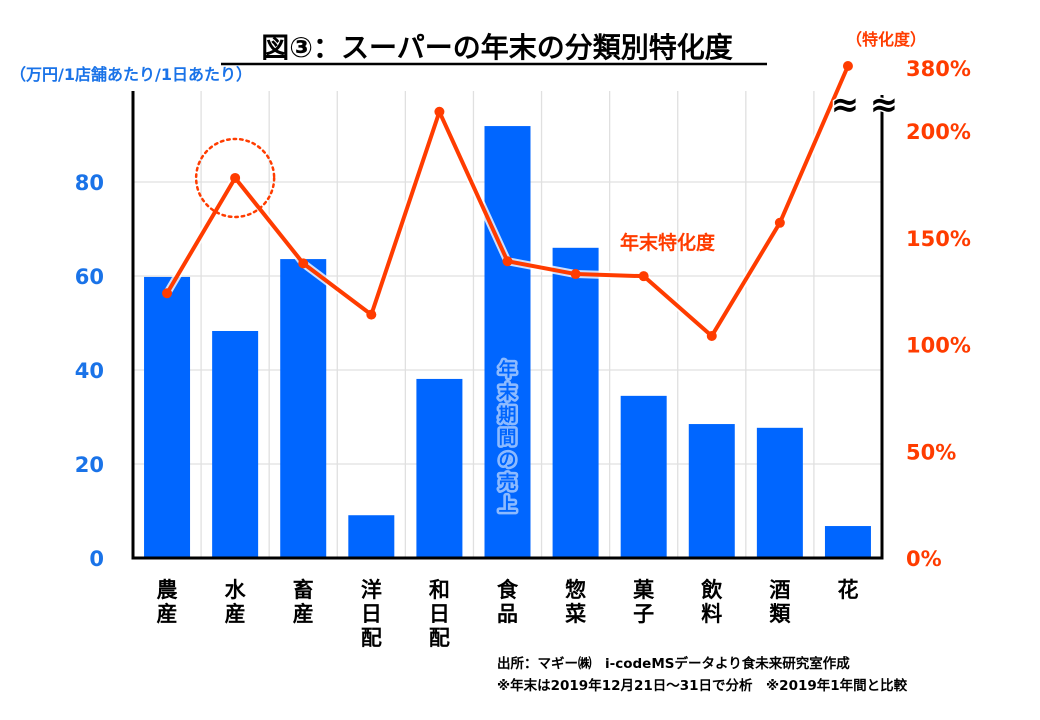 The image size is (1040, 720). I want to click on bar-label-char: 間, so click(508, 438).